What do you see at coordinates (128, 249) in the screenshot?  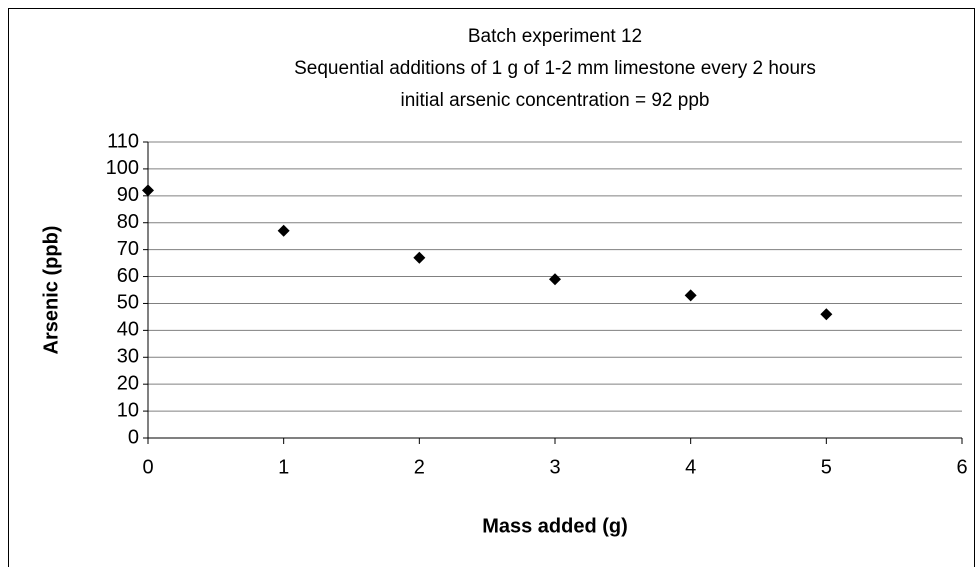 I see `y-tick-label: 70` at bounding box center [128, 249].